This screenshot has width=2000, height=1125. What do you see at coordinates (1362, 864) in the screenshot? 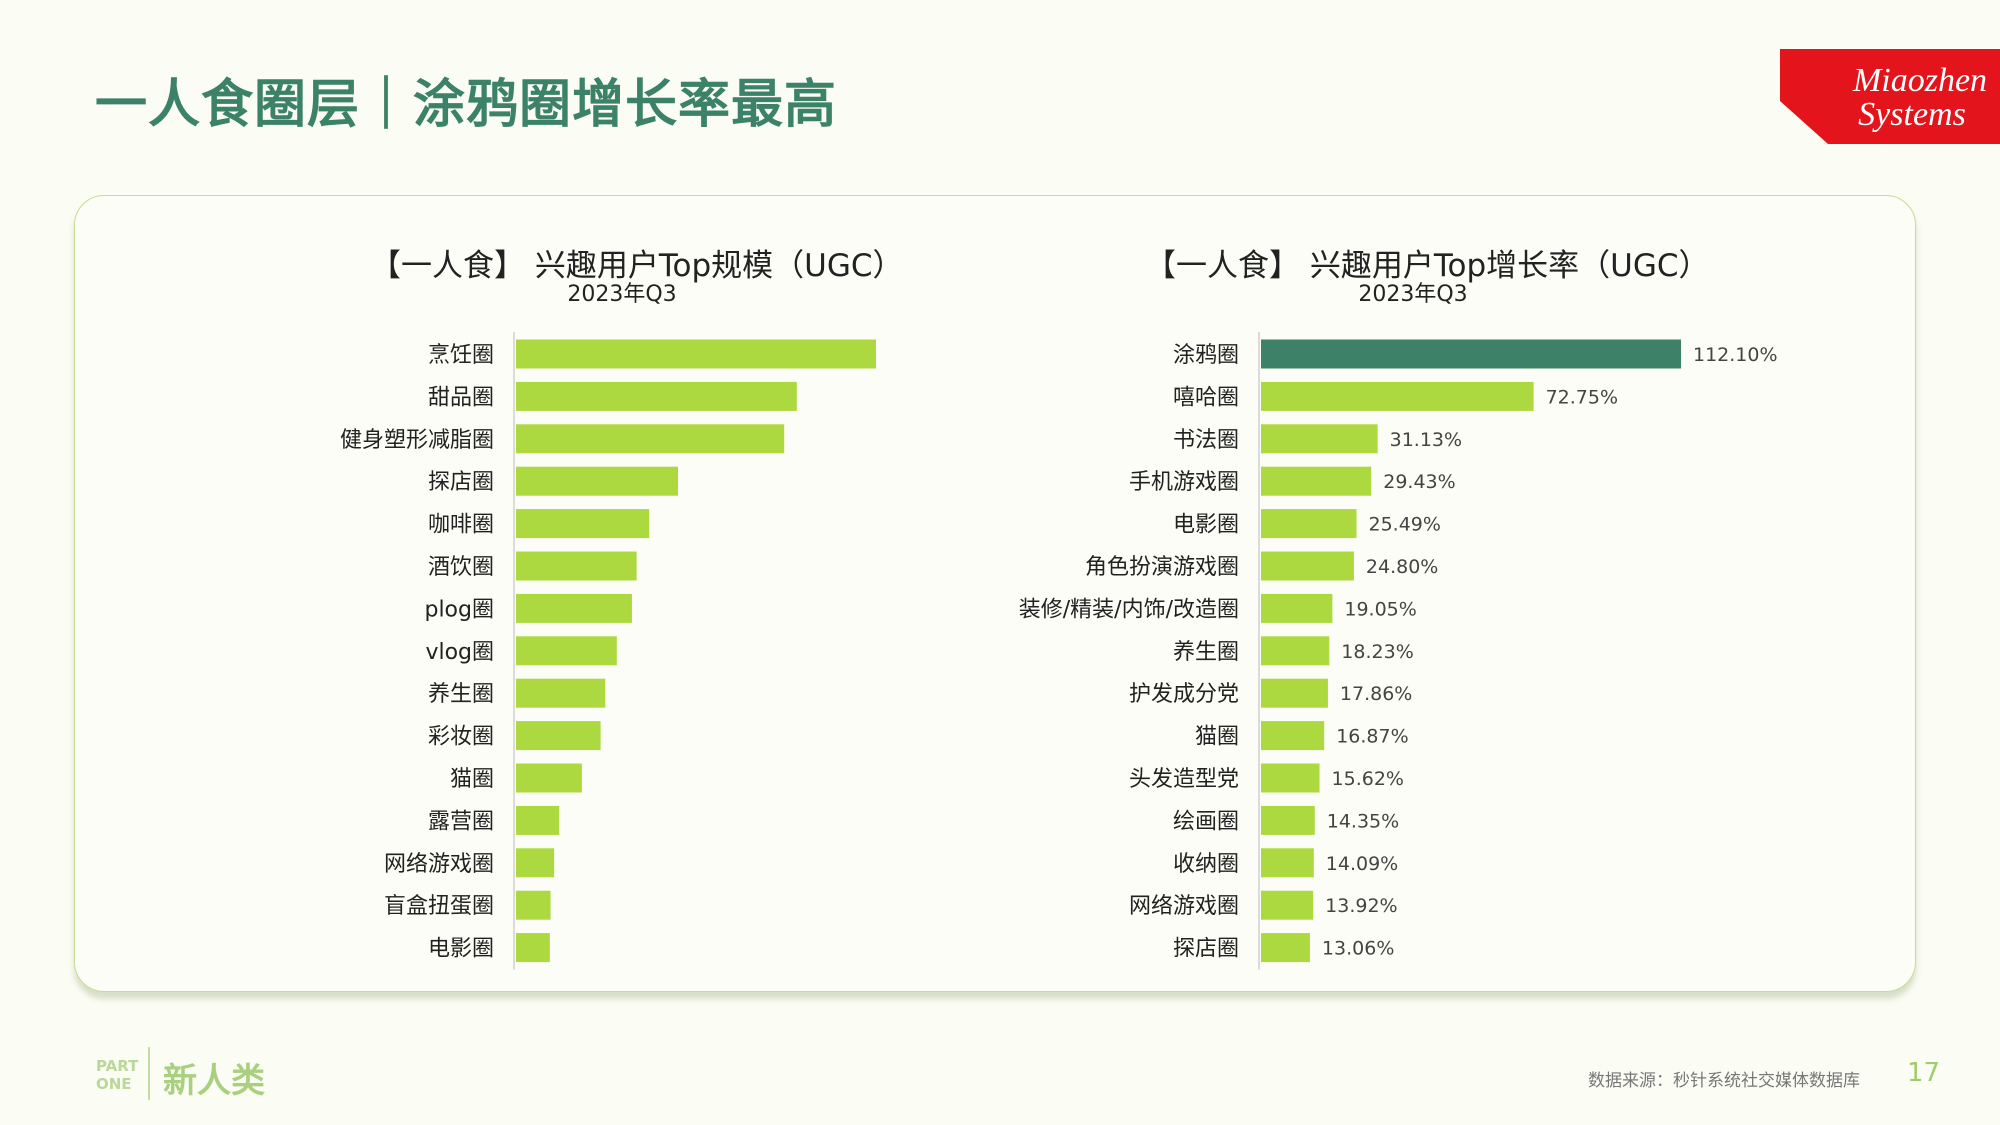
I see `chart-1-data-label: 14.09%` at bounding box center [1362, 864].